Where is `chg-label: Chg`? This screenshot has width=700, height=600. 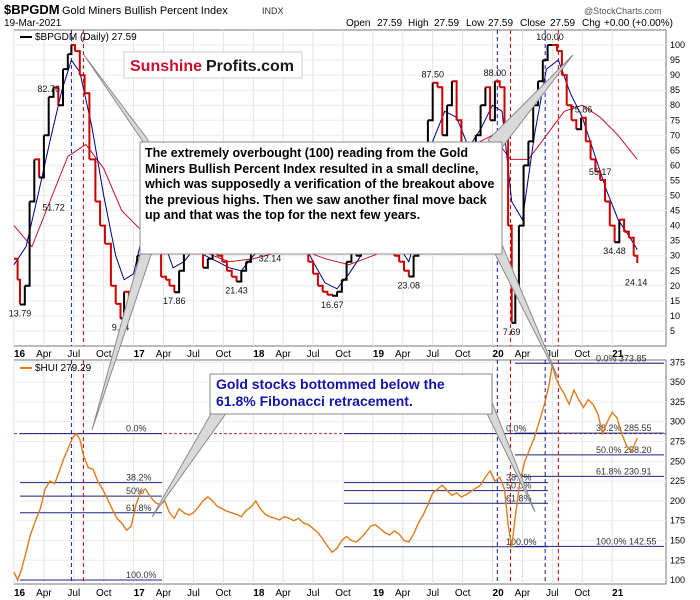
chg-label: Chg is located at coordinates (591, 23).